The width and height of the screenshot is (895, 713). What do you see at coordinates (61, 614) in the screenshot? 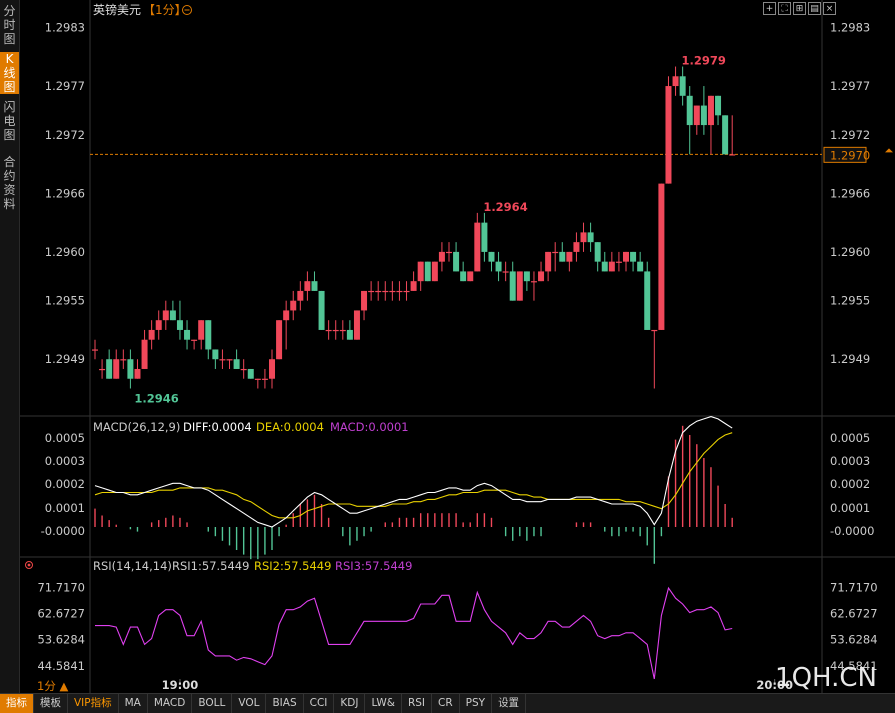
I see `rsi-label-left-1: 62.6727` at bounding box center [61, 614].